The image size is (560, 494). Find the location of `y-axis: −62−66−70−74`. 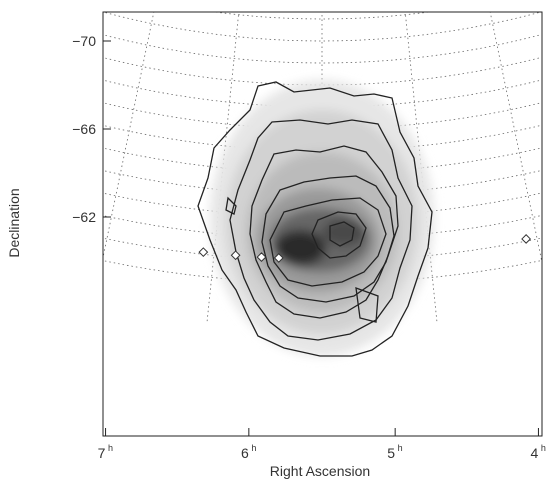

y-axis: −62−66−70−74 is located at coordinates (91, 129).